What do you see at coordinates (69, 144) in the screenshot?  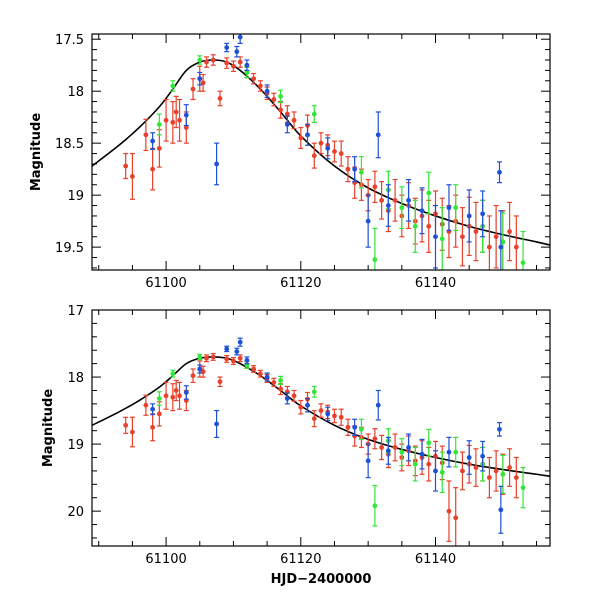 I see `top-y-tick-label: 18.5` at bounding box center [69, 144].